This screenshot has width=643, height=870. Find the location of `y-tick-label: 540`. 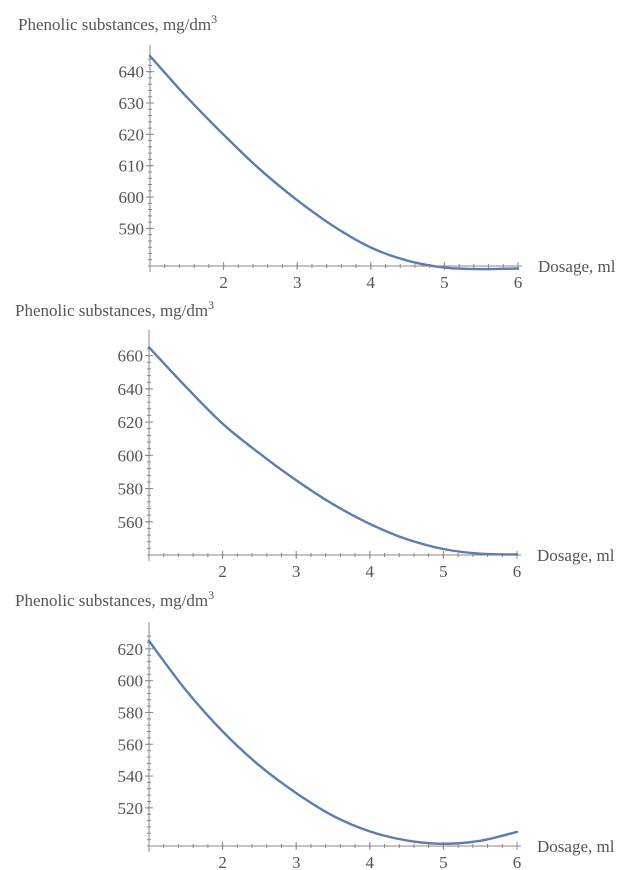

y-tick-label: 540 is located at coordinates (131, 776).